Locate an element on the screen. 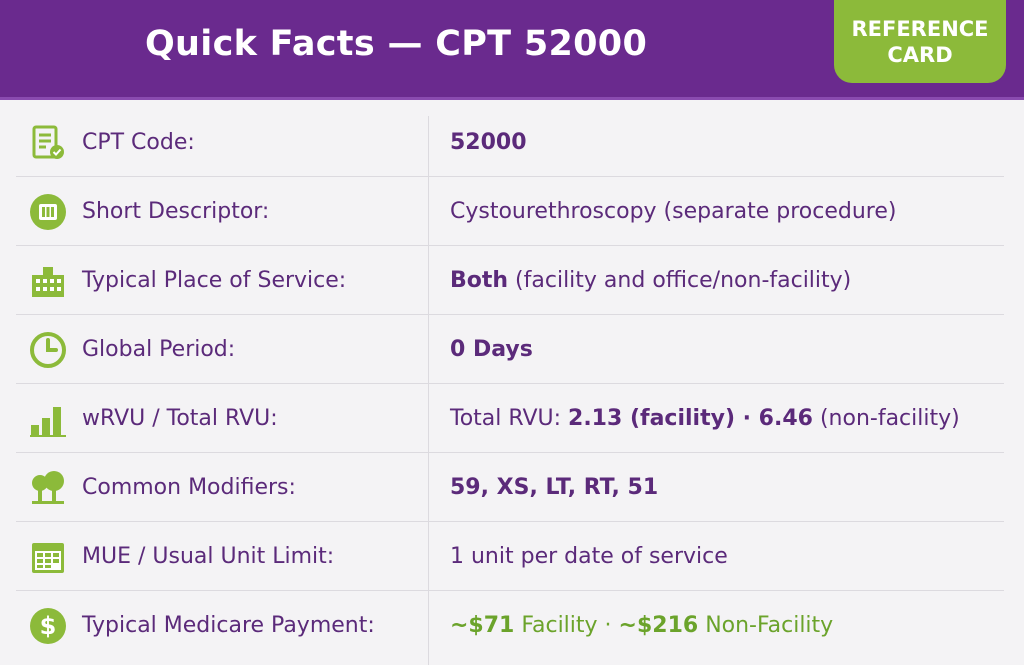  calendar-icon is located at coordinates (48, 558).